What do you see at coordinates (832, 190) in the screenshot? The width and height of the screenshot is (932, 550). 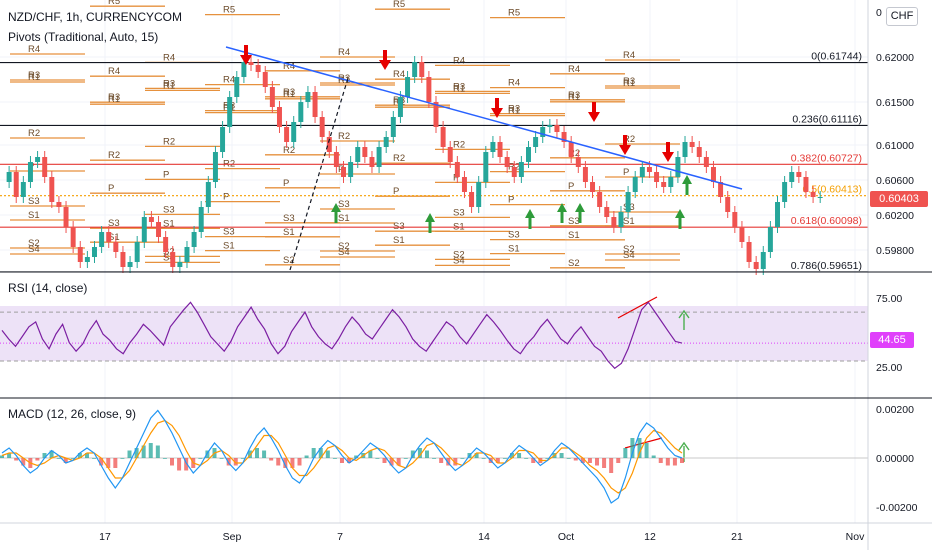 I see `fib-level-label: 0.5(0.60413)` at bounding box center [832, 190].